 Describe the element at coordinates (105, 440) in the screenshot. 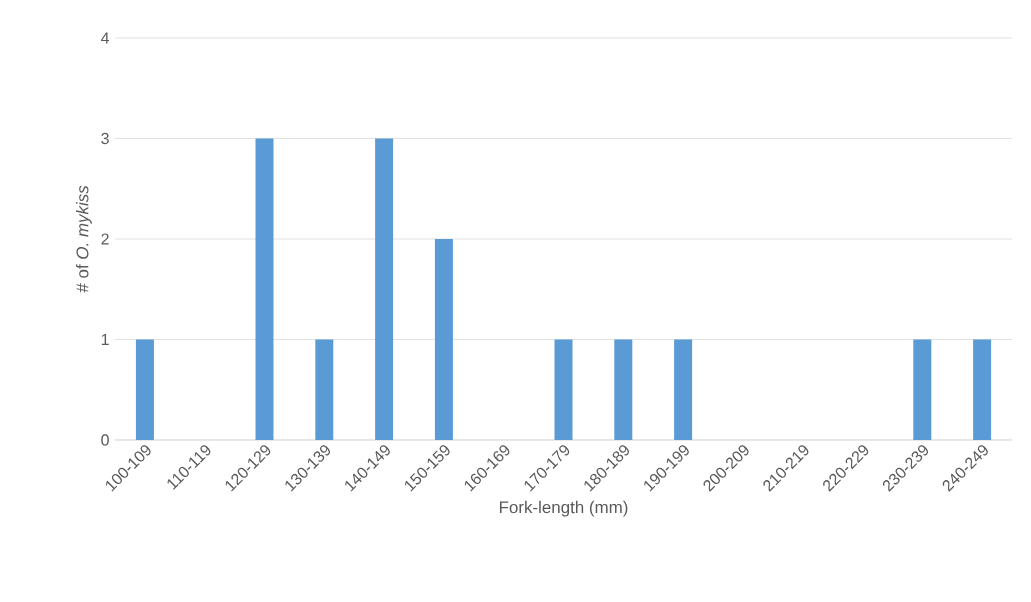

I see `y-tick-label: 0` at that location.